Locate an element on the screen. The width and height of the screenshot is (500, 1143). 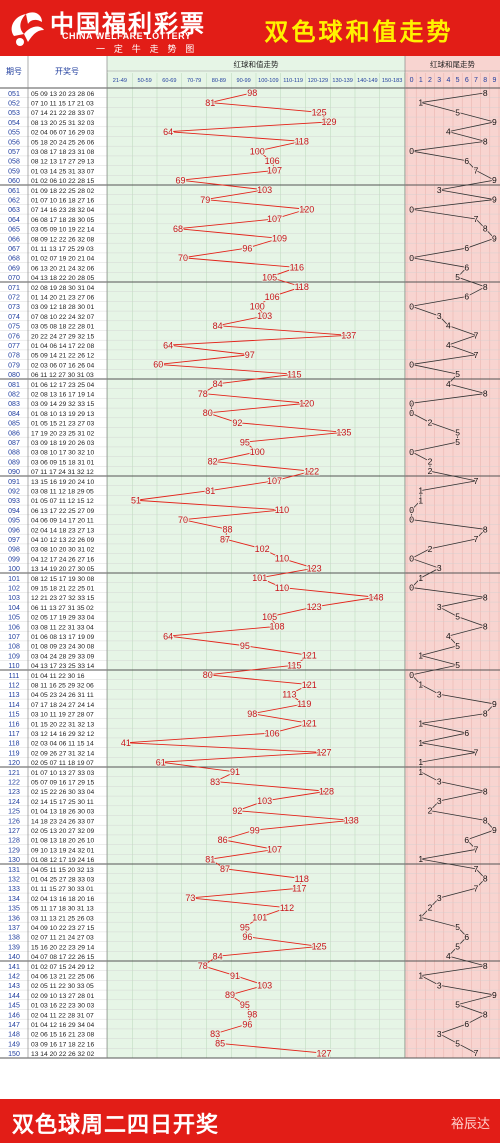
sum-value-label: 61 is located at coordinates (161, 762).